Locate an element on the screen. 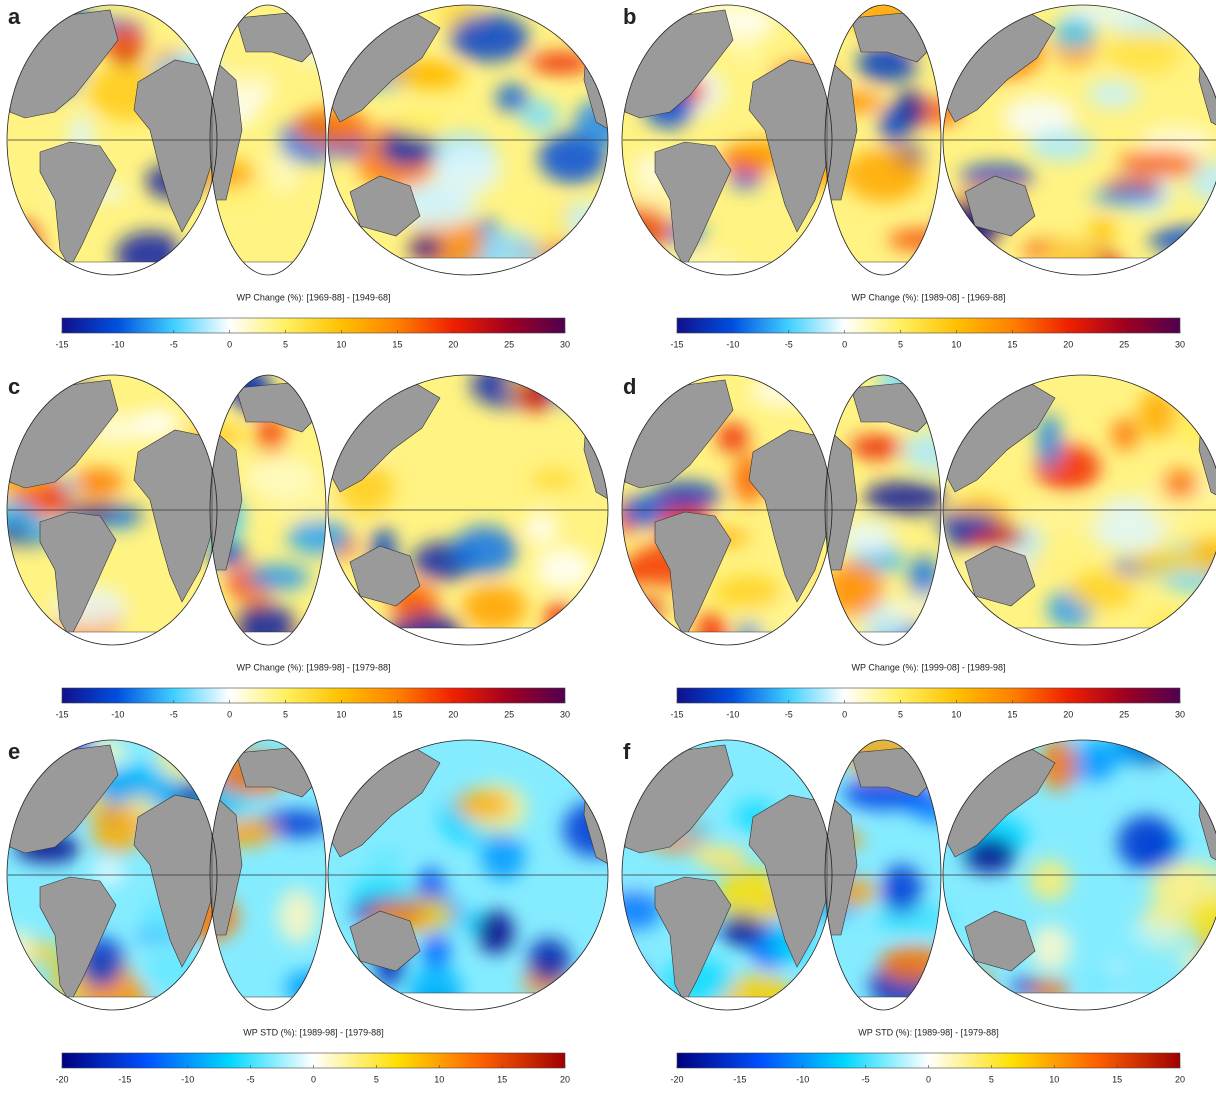  colorbar-tick-label: -15 is located at coordinates (739, 1079).